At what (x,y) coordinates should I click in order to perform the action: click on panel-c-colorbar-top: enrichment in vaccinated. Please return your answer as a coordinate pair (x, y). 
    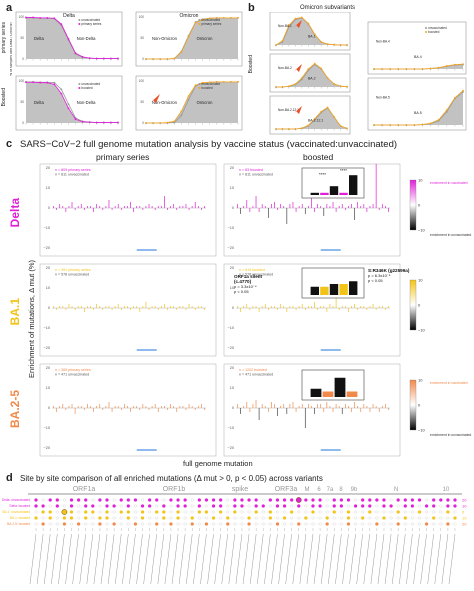
    Looking at the image, I should click on (449, 183).